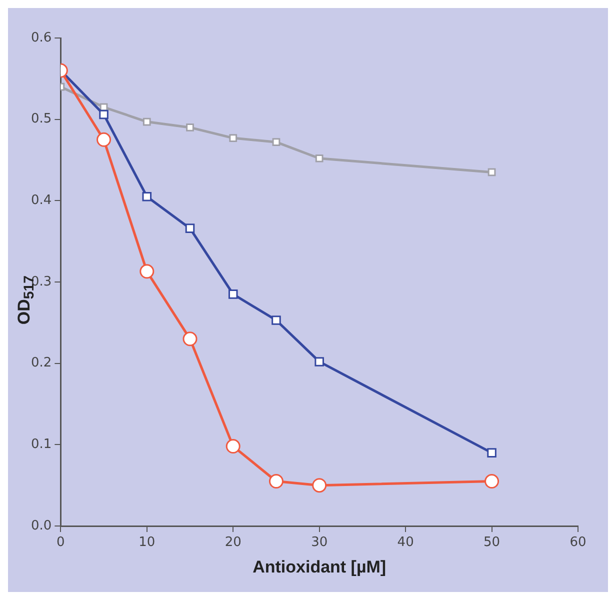 This screenshot has width=615, height=600. What do you see at coordinates (41, 119) in the screenshot?
I see `y-tick-label: 0.5` at bounding box center [41, 119].